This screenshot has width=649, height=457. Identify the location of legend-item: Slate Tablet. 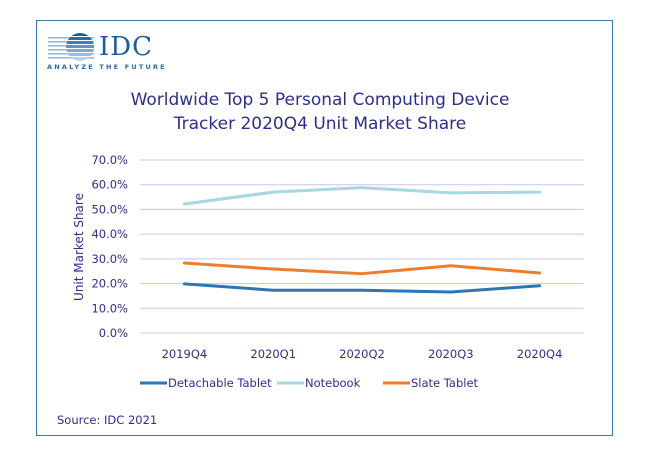
(431, 383).